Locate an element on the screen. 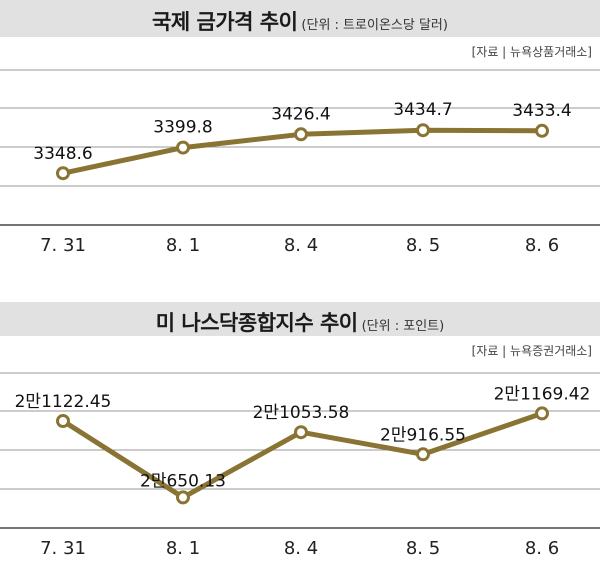  data-label: 3433.4 is located at coordinates (541, 111).